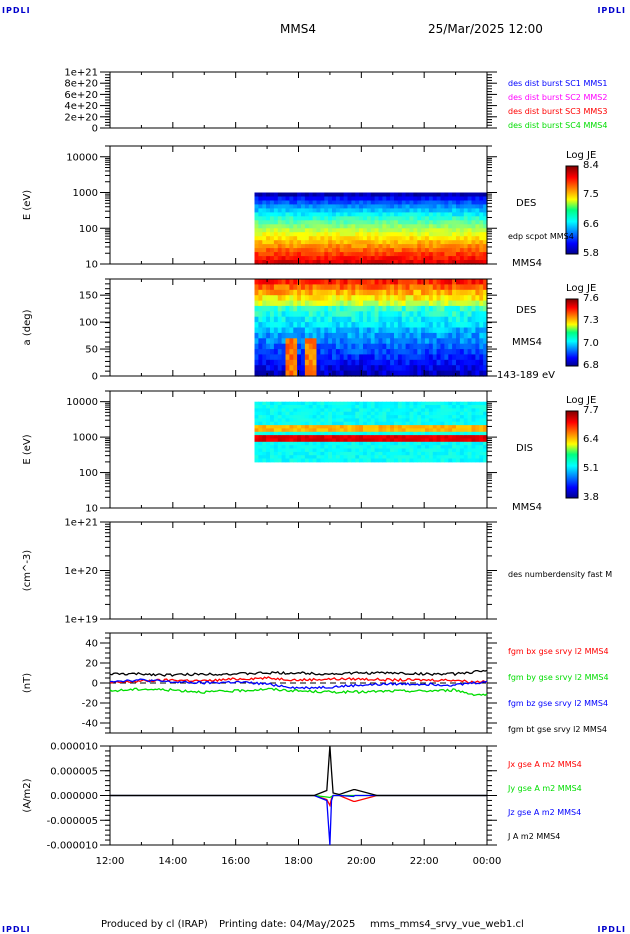 The image size is (630, 934). What do you see at coordinates (591, 321) in the screenshot?
I see `colorbar-tick-label: 7.3` at bounding box center [591, 321].